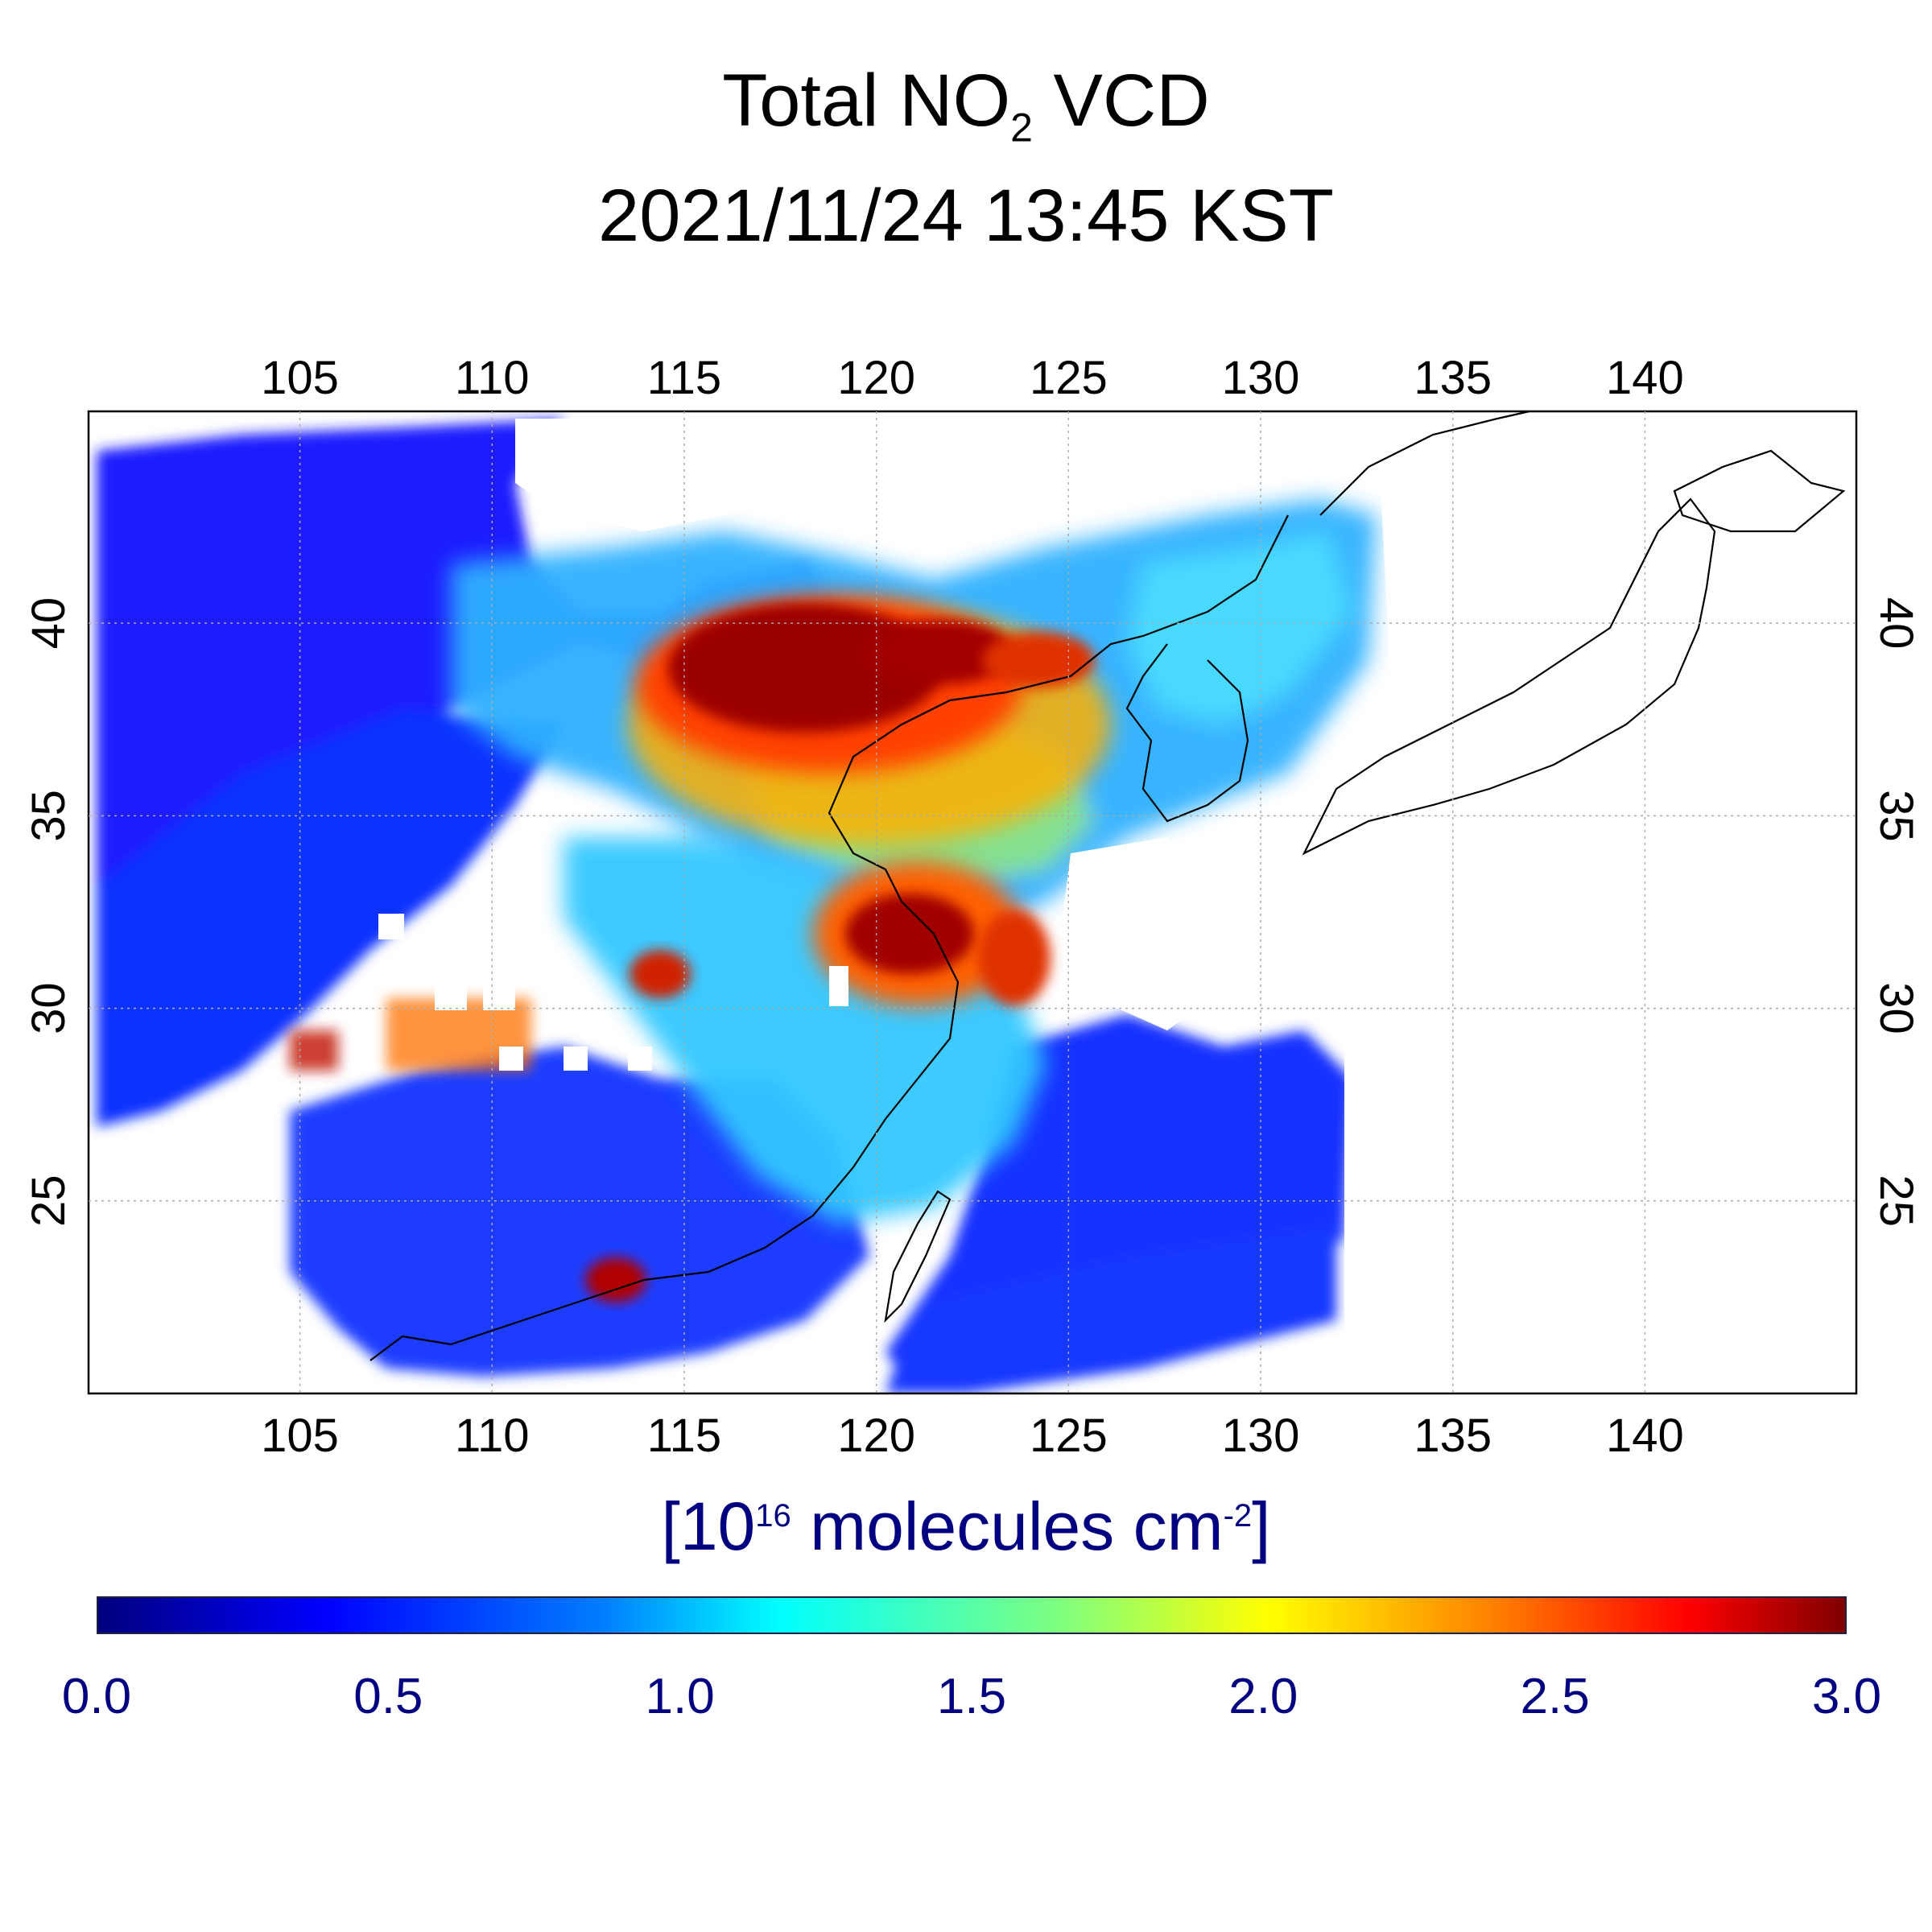  Describe the element at coordinates (866, 101) in the screenshot. I see `title-prefix: Total NO` at that location.